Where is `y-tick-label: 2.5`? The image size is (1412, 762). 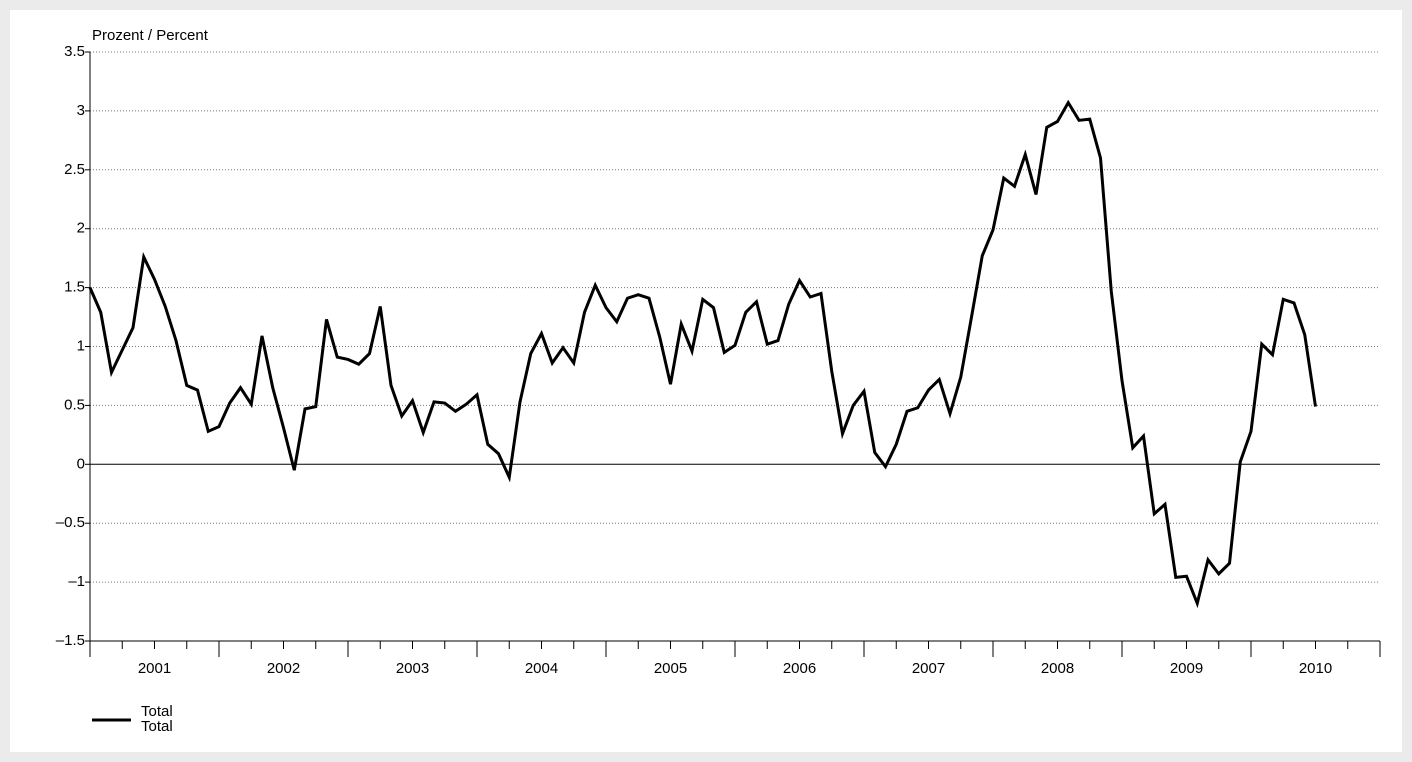
y-tick-label: 2.5 is located at coordinates (74, 169).